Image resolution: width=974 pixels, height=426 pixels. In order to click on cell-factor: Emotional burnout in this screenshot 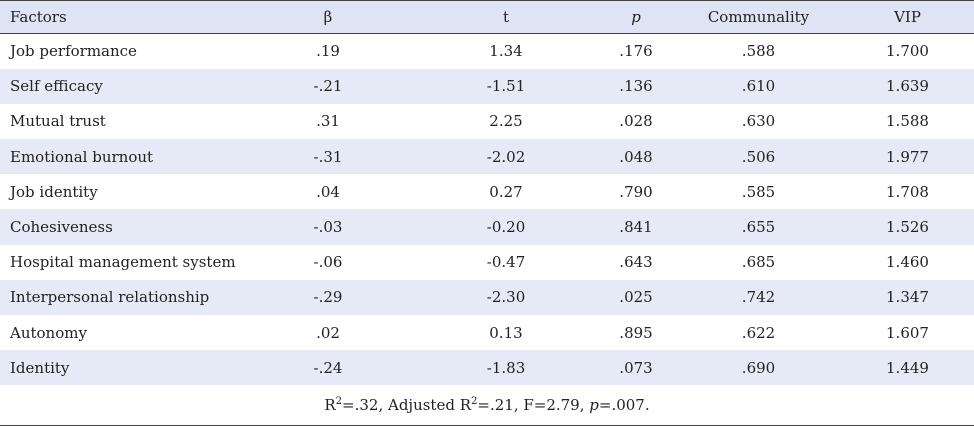, I will do `click(82, 156)`.